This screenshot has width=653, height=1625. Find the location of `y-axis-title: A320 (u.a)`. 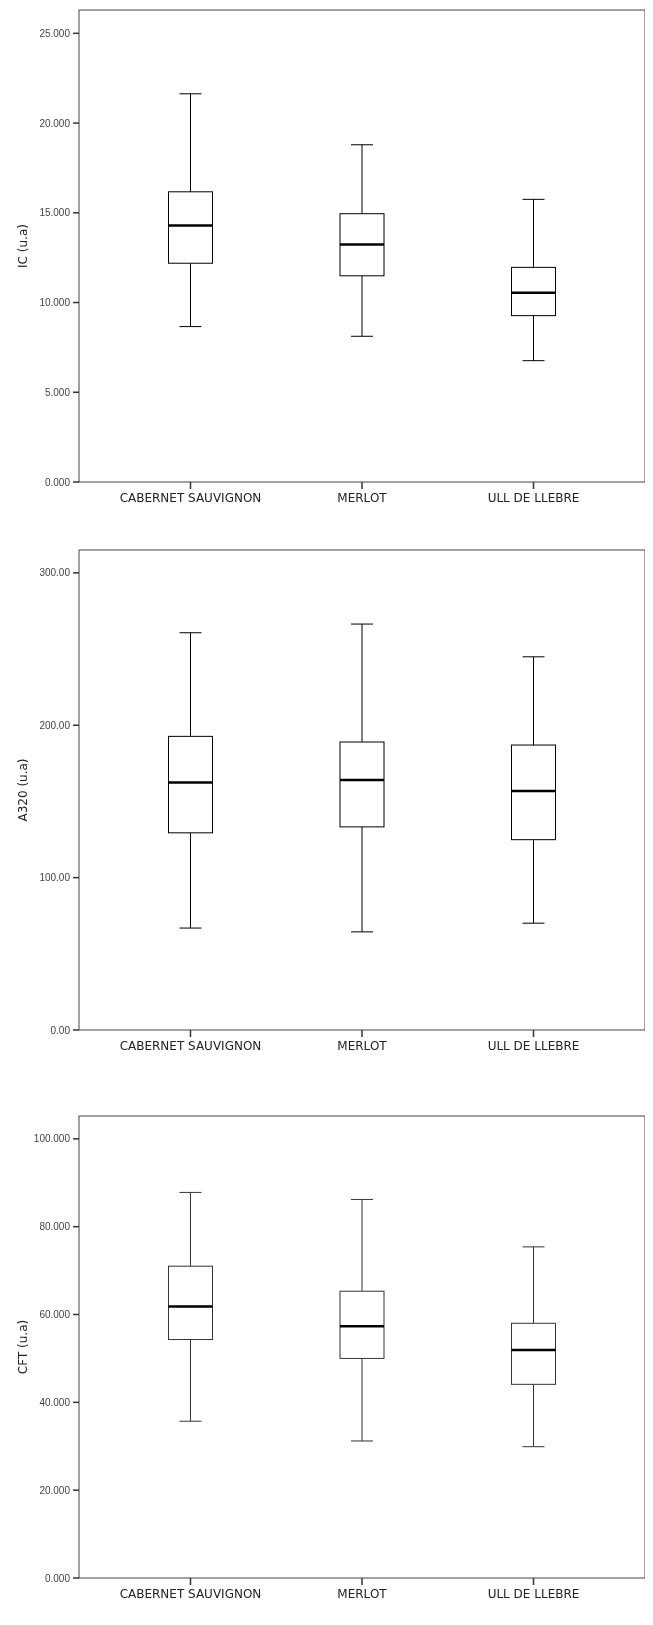

y-axis-title: A320 (u.a) is located at coordinates (23, 790).